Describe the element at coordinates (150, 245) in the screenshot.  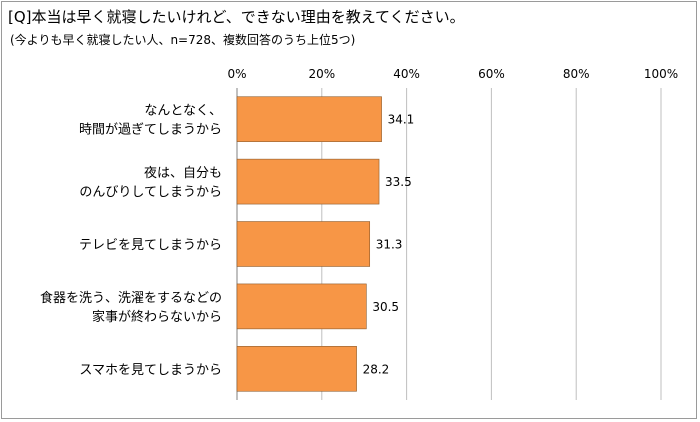
I see `category-label-2-0: テレビを見てしまうから` at that location.